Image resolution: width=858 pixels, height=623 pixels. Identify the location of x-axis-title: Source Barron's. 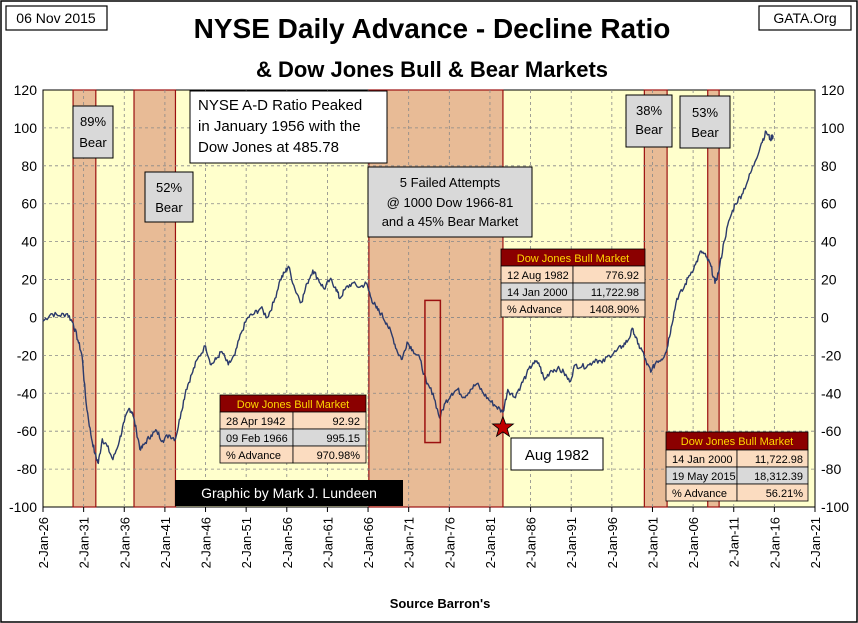
(440, 603).